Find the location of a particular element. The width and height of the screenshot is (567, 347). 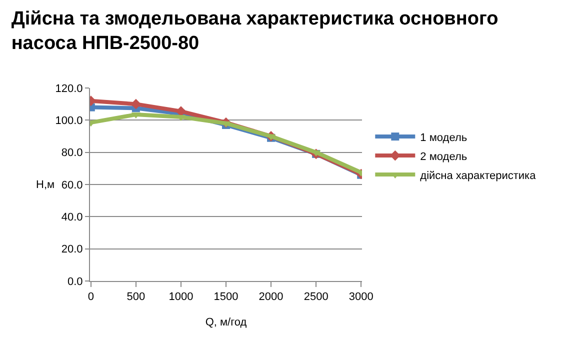

x-tick-label: 1500 is located at coordinates (226, 297).